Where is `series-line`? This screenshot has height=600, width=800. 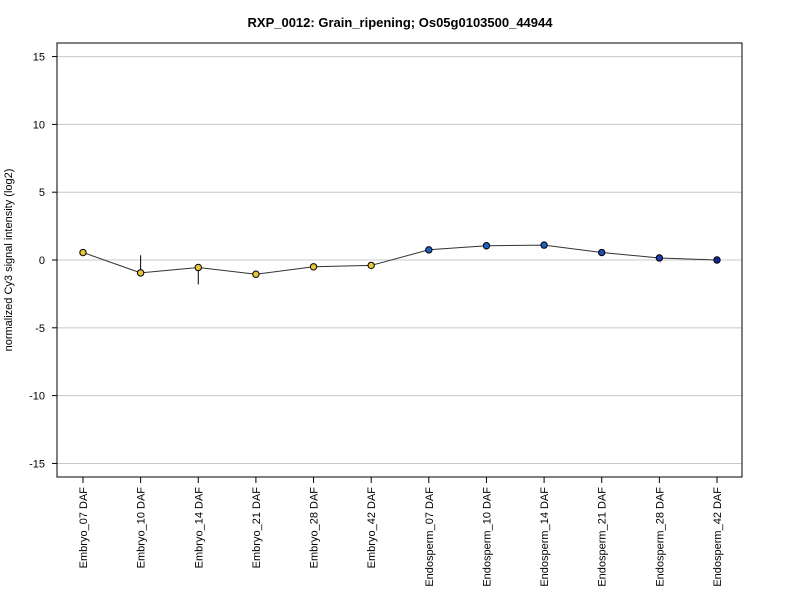
series-line is located at coordinates (400, 259).